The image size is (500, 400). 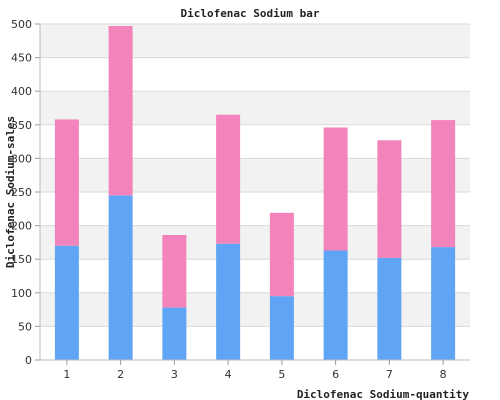 I want to click on x-tick-label: 6, so click(x=335, y=374).